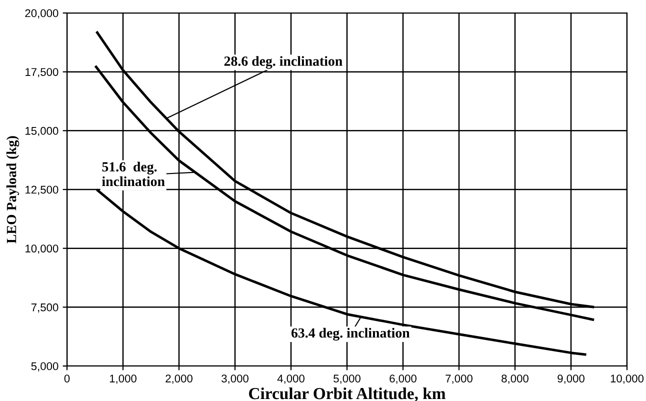 Image resolution: width=646 pixels, height=401 pixels. What do you see at coordinates (235, 379) in the screenshot?
I see `x-tick-label: 3,000` at bounding box center [235, 379].